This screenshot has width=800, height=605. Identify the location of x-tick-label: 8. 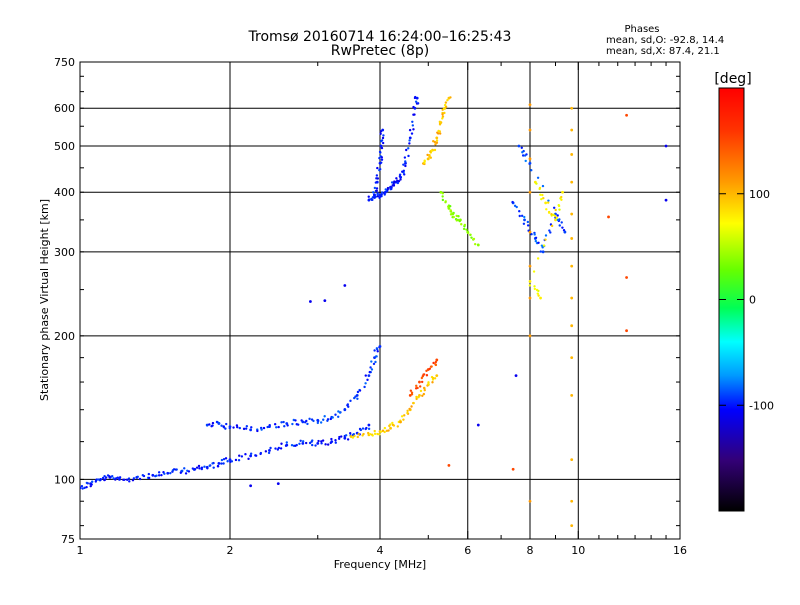
(530, 550).